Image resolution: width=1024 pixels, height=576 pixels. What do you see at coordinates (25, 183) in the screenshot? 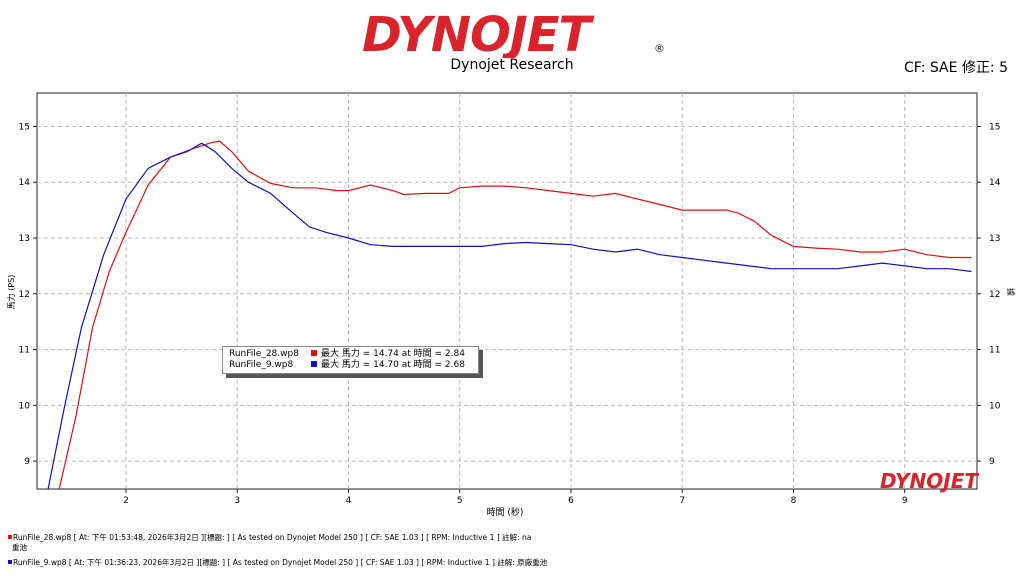
I see `y-tick-label: 14` at bounding box center [25, 183].